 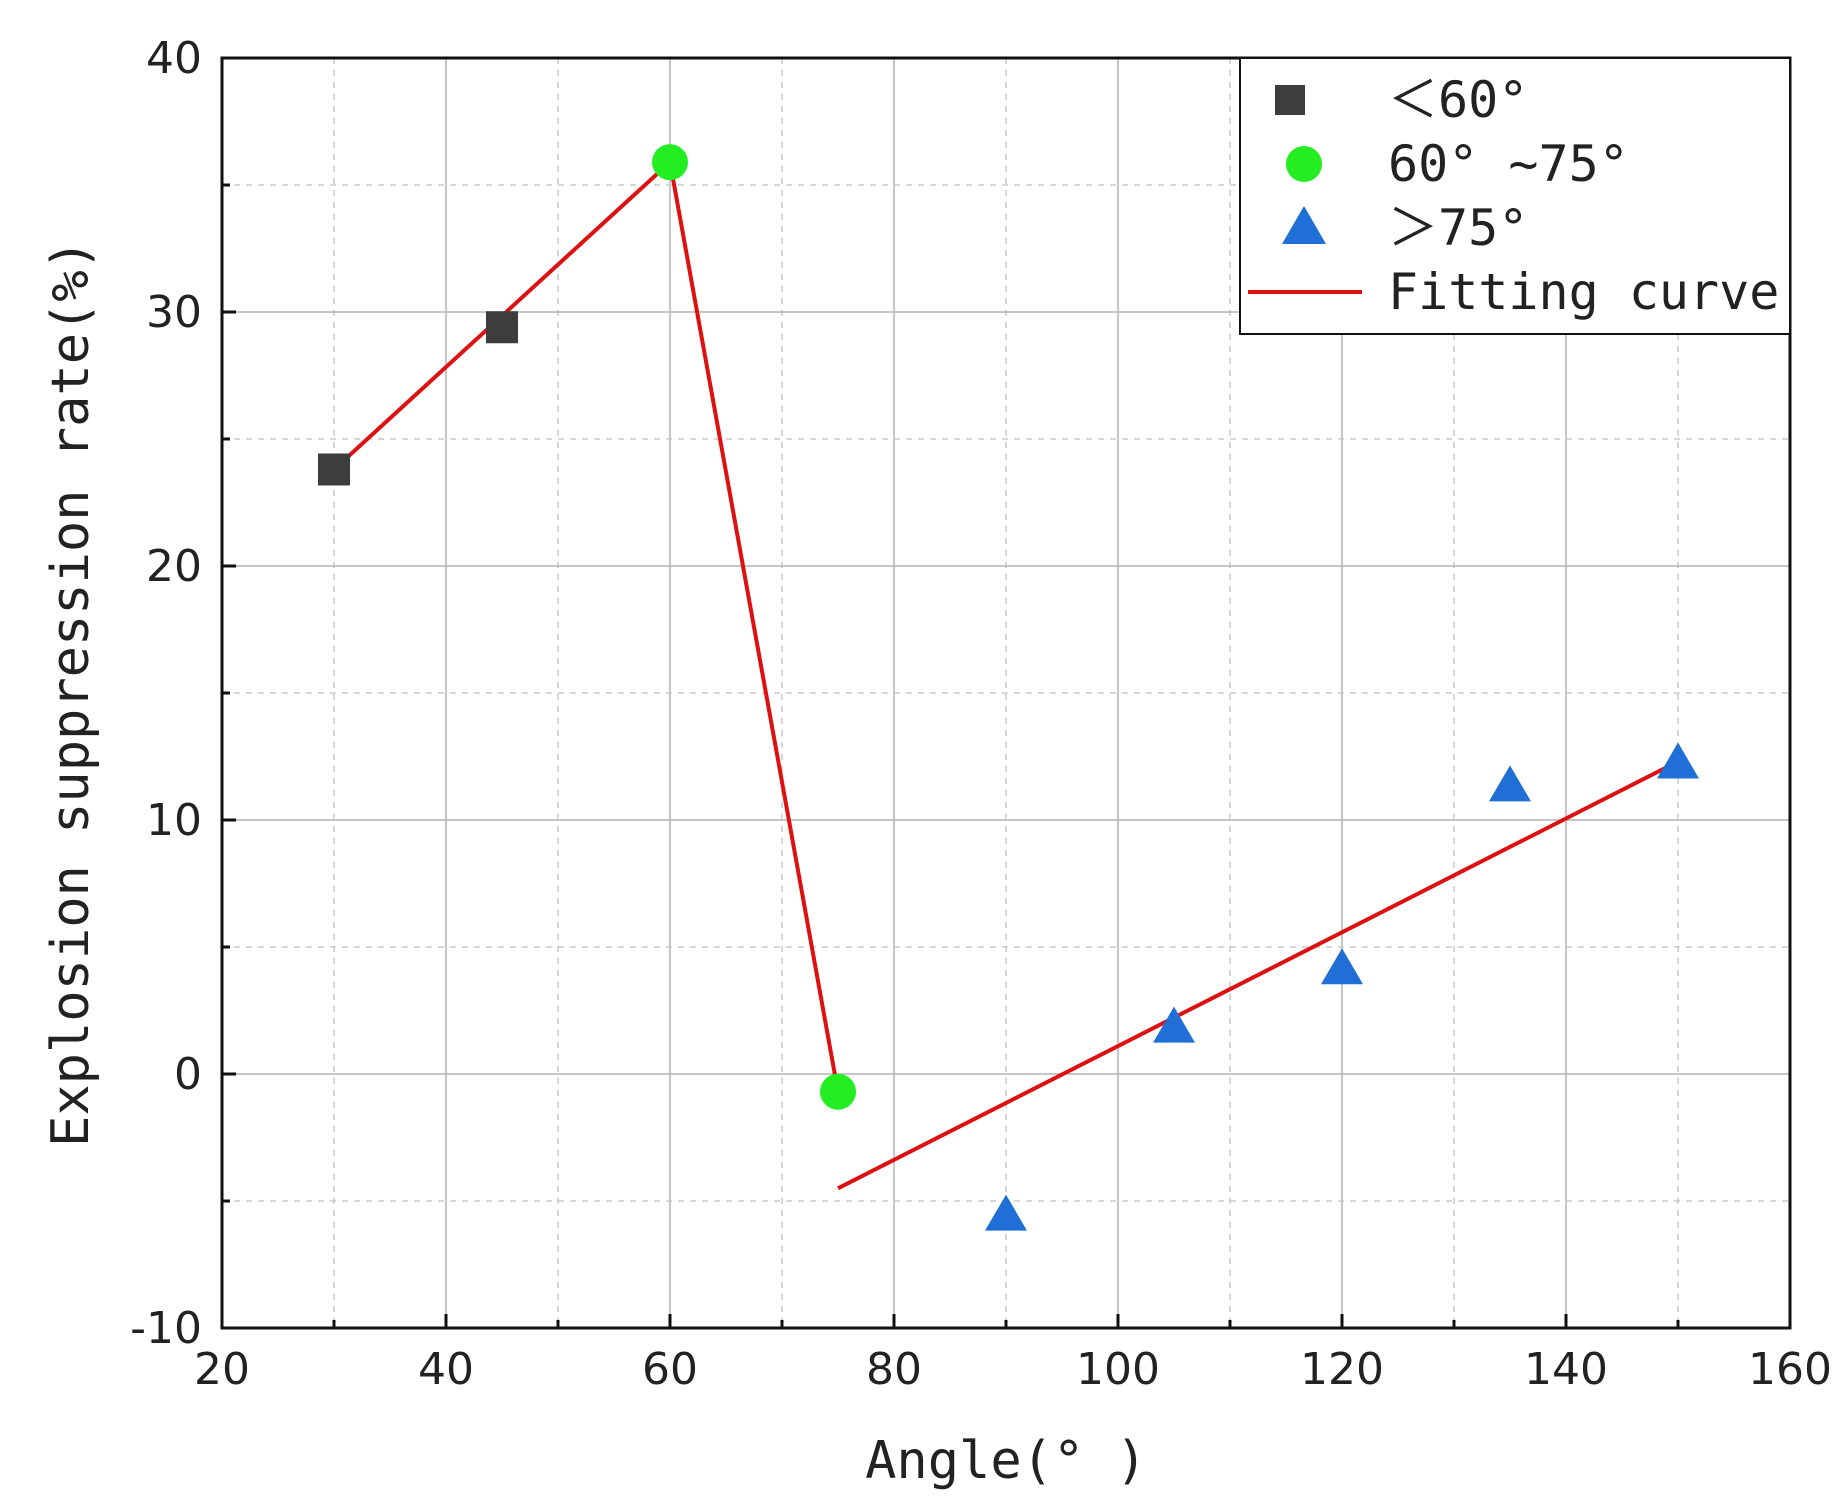 What do you see at coordinates (1006, 1461) in the screenshot?
I see `x-axis-title: Angle(° )` at bounding box center [1006, 1461].